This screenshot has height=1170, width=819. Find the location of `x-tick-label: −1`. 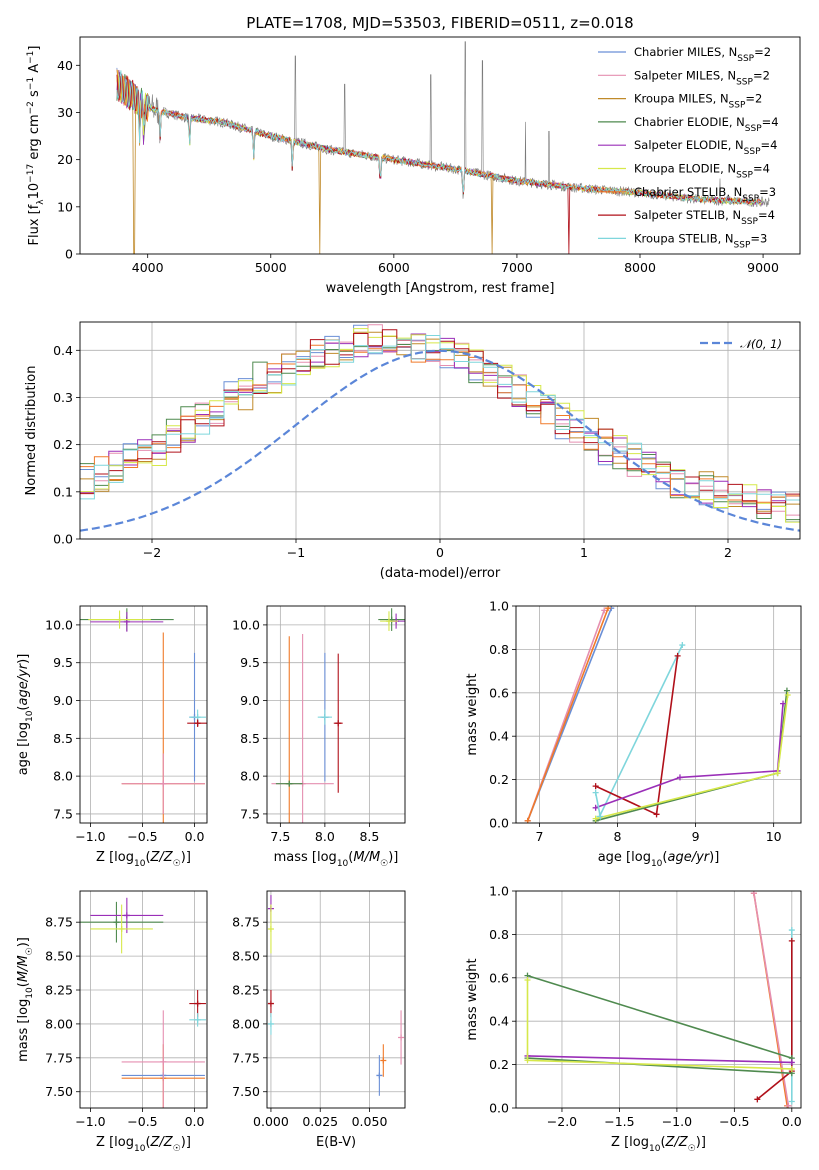

x-tick-label: −1 is located at coordinates (296, 552).